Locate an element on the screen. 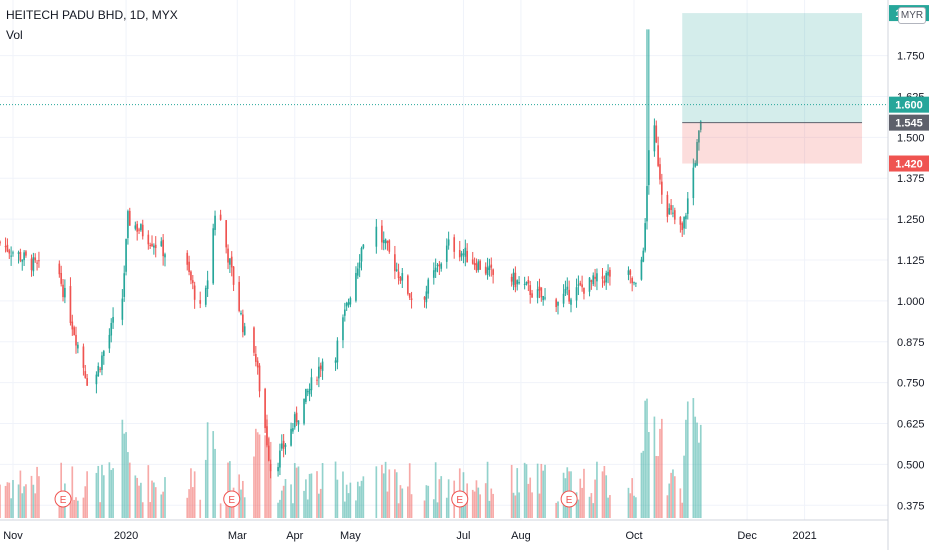 The image size is (932, 550). y-tick-label: 0.625 is located at coordinates (911, 425).